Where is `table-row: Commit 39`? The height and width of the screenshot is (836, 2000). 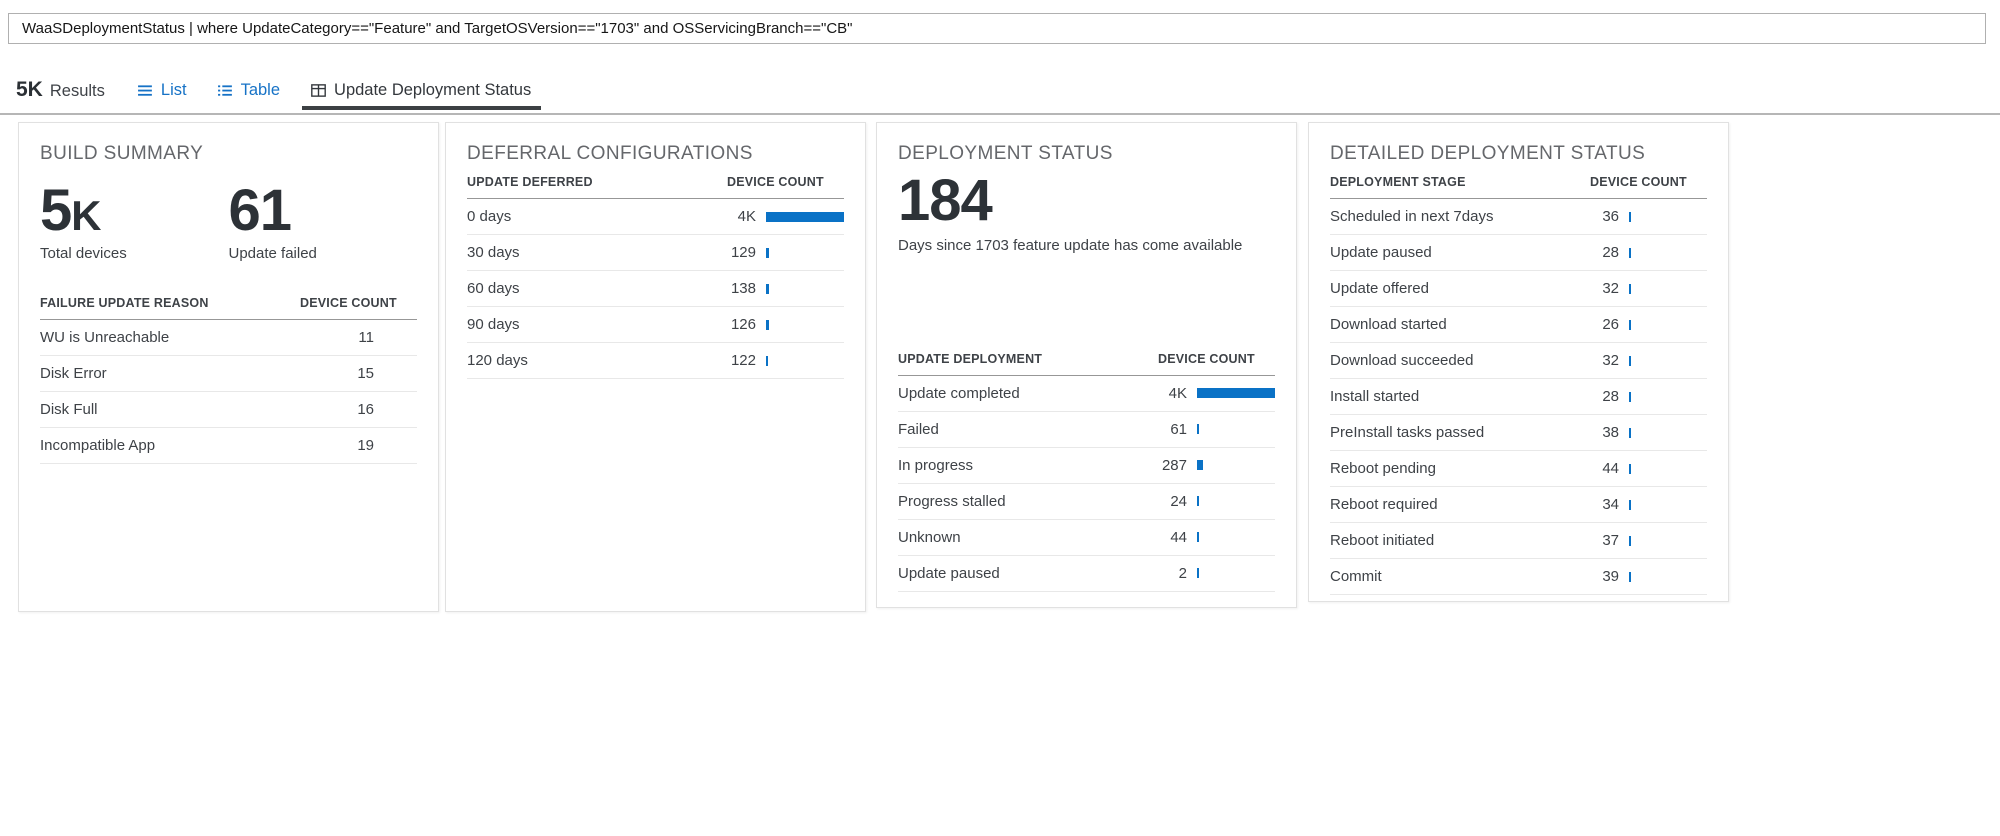
table-row: Commit 39 is located at coordinates (1518, 577).